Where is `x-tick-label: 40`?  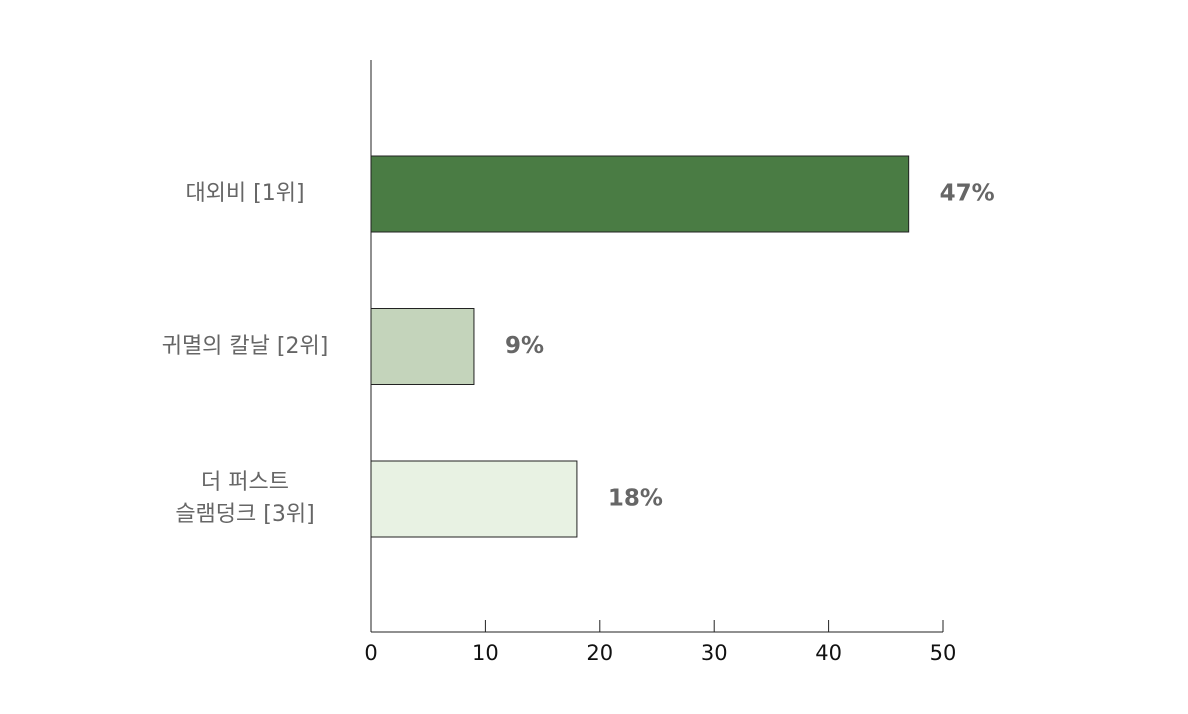
x-tick-label: 40 is located at coordinates (828, 653).